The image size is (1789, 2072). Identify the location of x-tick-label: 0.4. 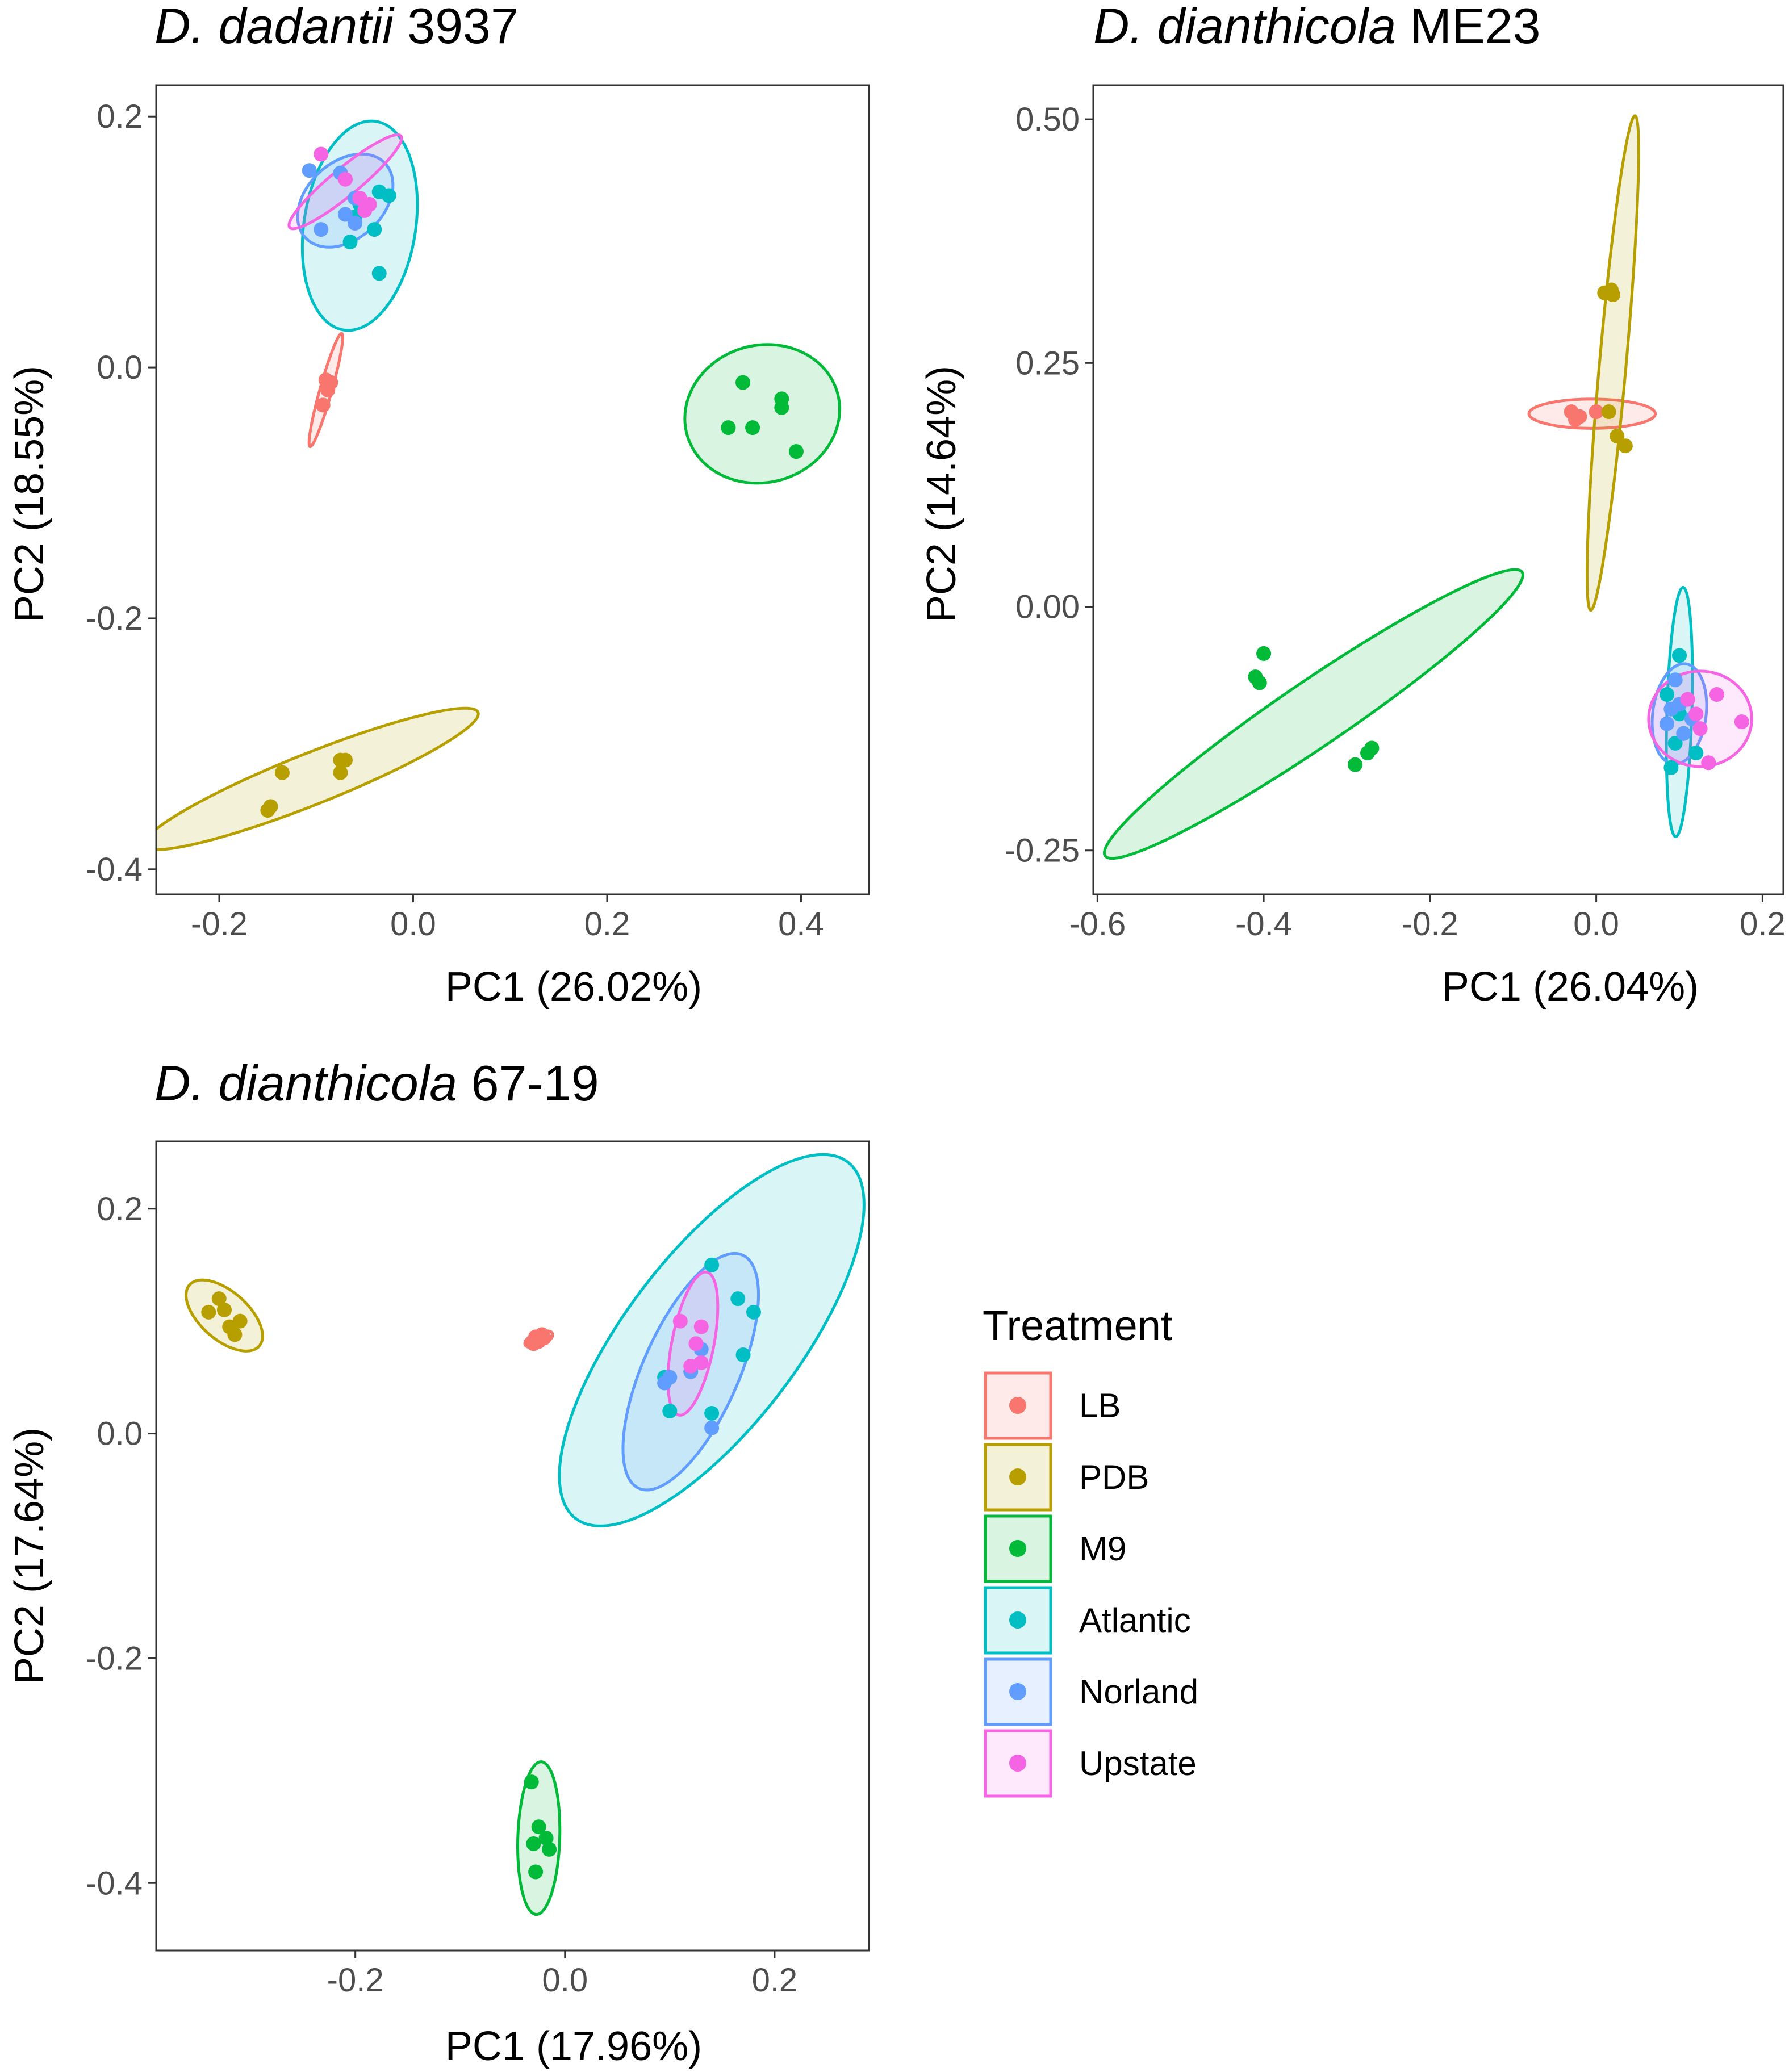
(801, 924).